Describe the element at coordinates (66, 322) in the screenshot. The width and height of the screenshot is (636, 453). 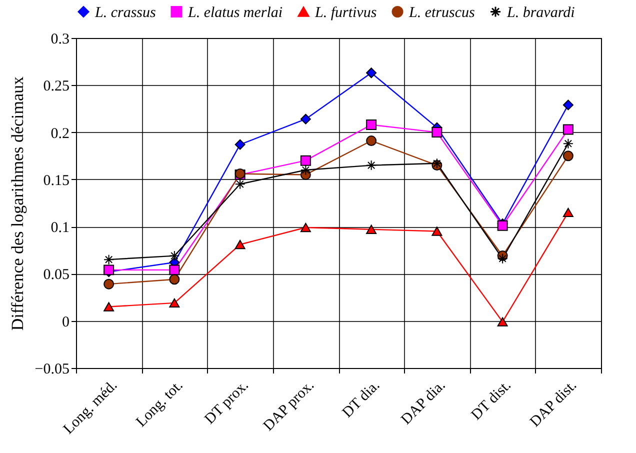
I see `y-tick-label: 0` at that location.